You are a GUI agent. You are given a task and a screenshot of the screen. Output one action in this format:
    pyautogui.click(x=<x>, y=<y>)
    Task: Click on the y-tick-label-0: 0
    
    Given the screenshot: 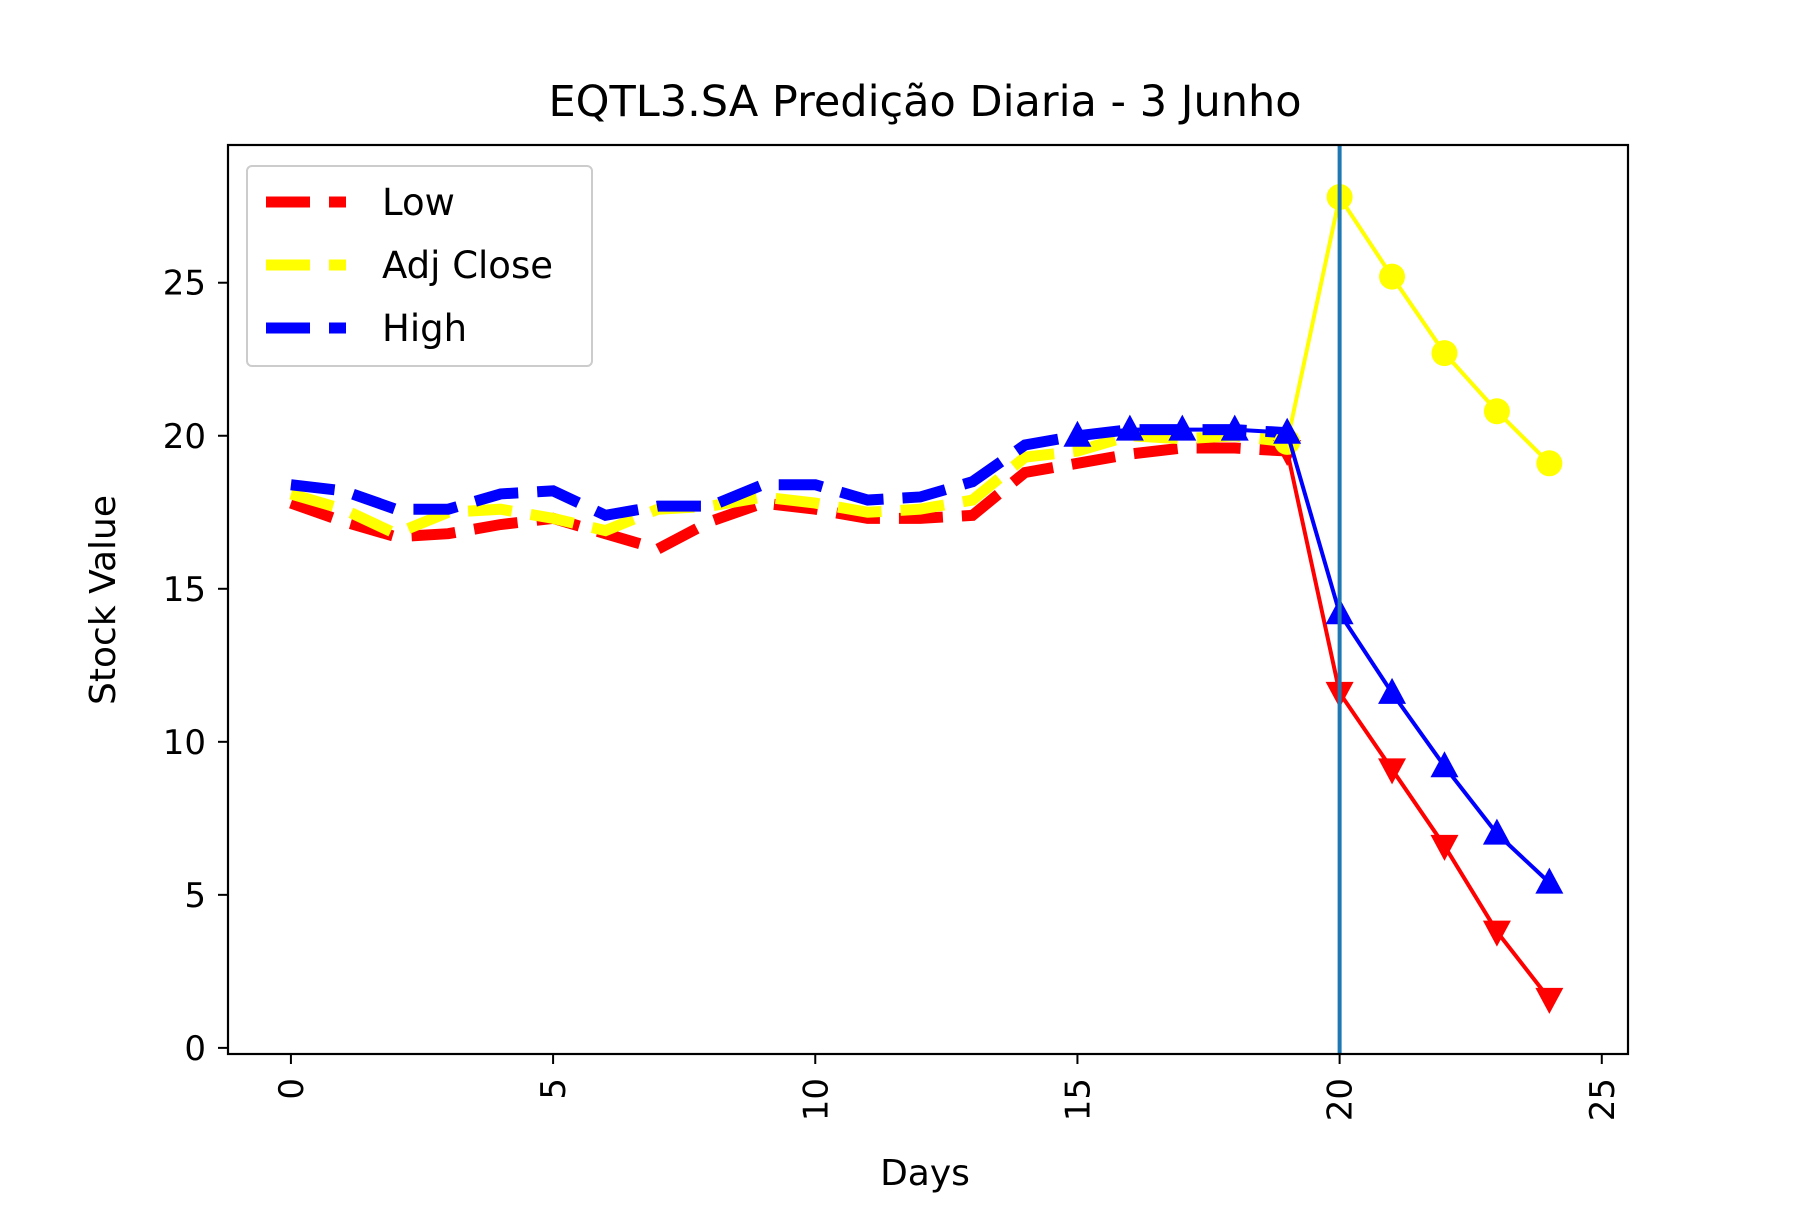 What is the action you would take?
    pyautogui.click(x=195, y=1049)
    